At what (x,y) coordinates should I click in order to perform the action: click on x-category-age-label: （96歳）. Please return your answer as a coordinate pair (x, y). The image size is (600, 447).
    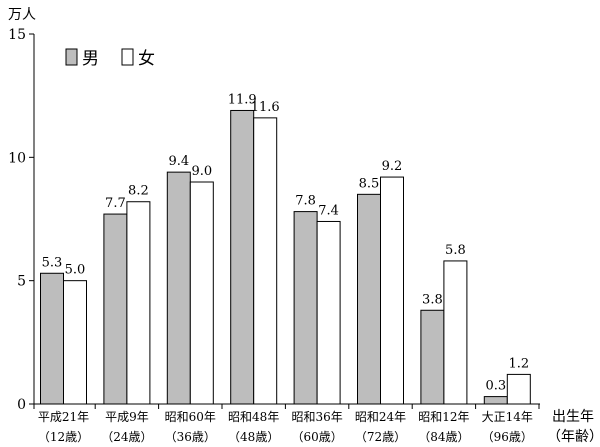
    Looking at the image, I should click on (507, 437).